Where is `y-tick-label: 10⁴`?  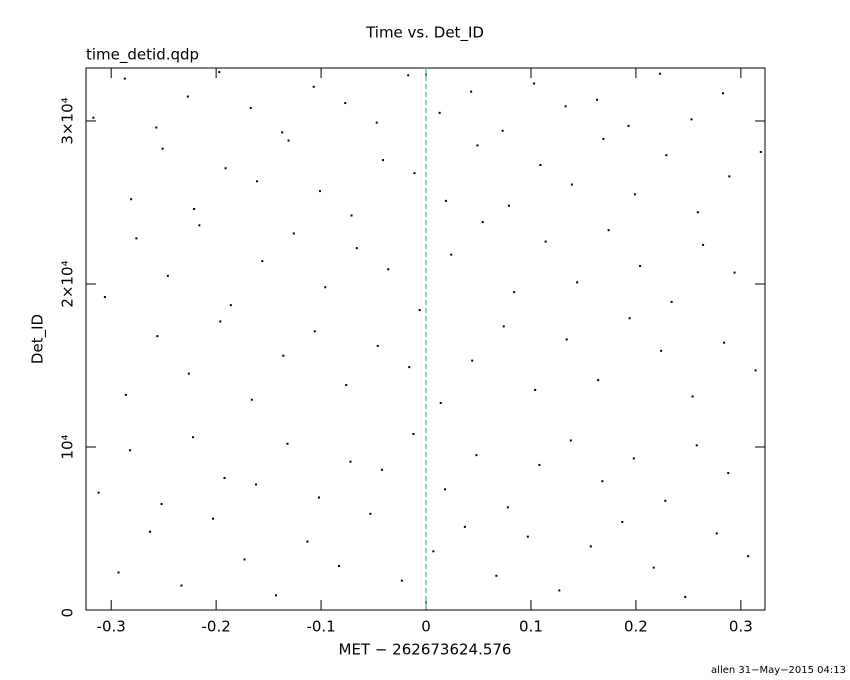
y-tick-label: 10⁴ is located at coordinates (68, 446).